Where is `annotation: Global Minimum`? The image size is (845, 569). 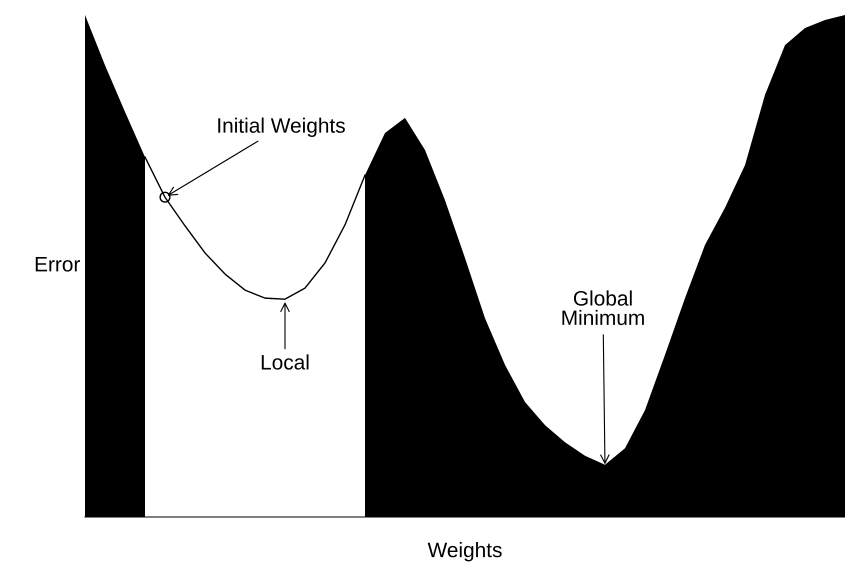 annotation: Global Minimum is located at coordinates (603, 308).